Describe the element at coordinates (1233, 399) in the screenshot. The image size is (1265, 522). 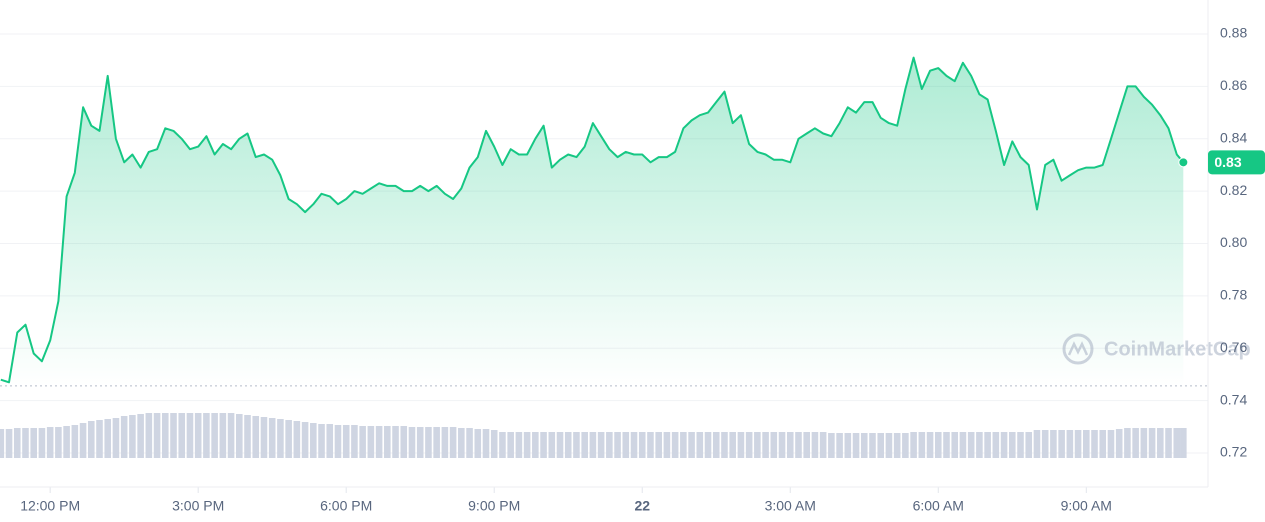
I see `y-tick-label: 0.74` at that location.